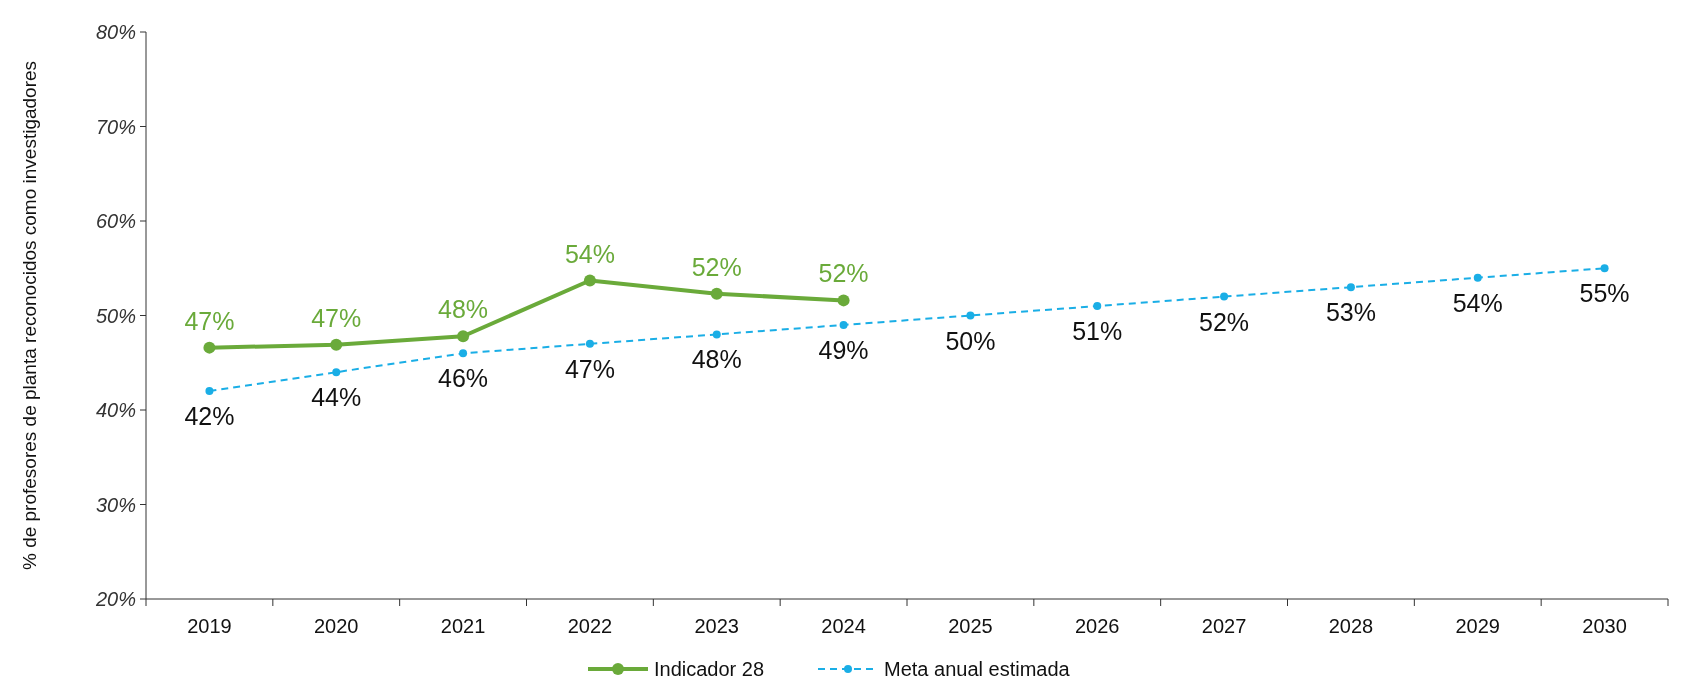 The width and height of the screenshot is (1691, 692). Describe the element at coordinates (115, 126) in the screenshot. I see `y-tick-label: 70%` at that location.